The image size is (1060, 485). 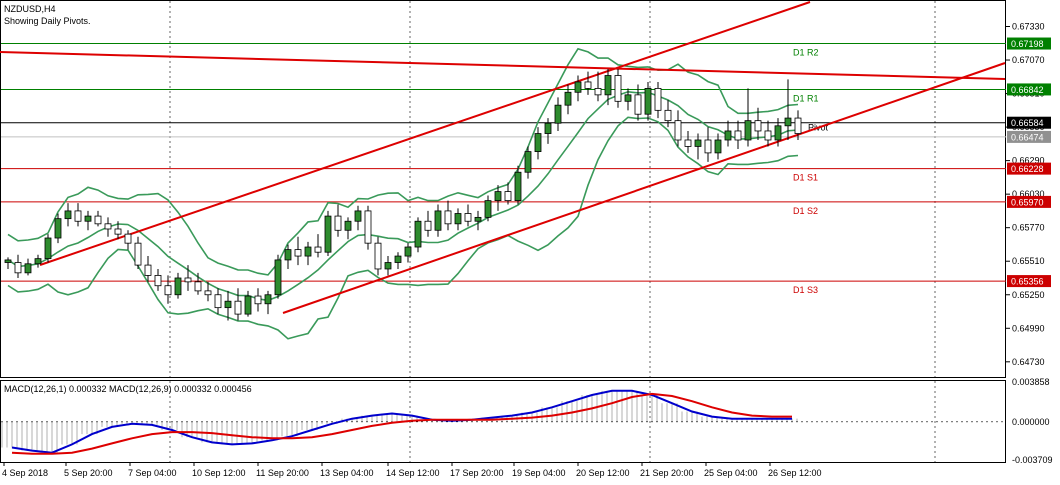 I want to click on macd-tick-label: 0.003858, so click(x=1031, y=382).